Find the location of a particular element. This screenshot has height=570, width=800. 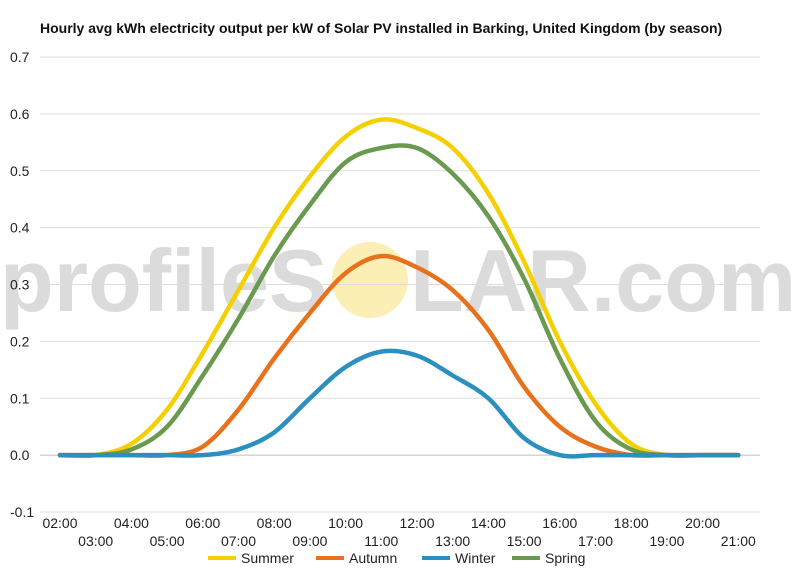

x-tick-label: 07:00 is located at coordinates (238, 541).